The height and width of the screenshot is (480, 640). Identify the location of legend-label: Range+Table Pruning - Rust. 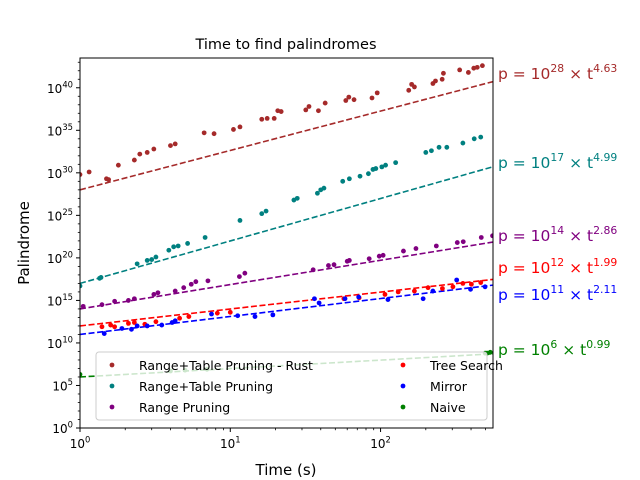
(226, 365).